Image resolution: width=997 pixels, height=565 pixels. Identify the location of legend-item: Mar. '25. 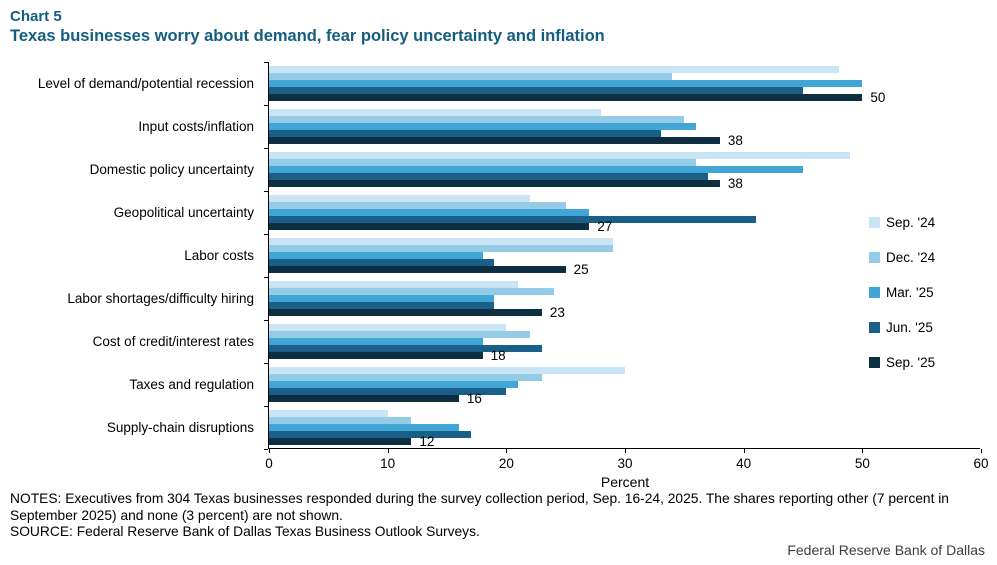
(902, 292).